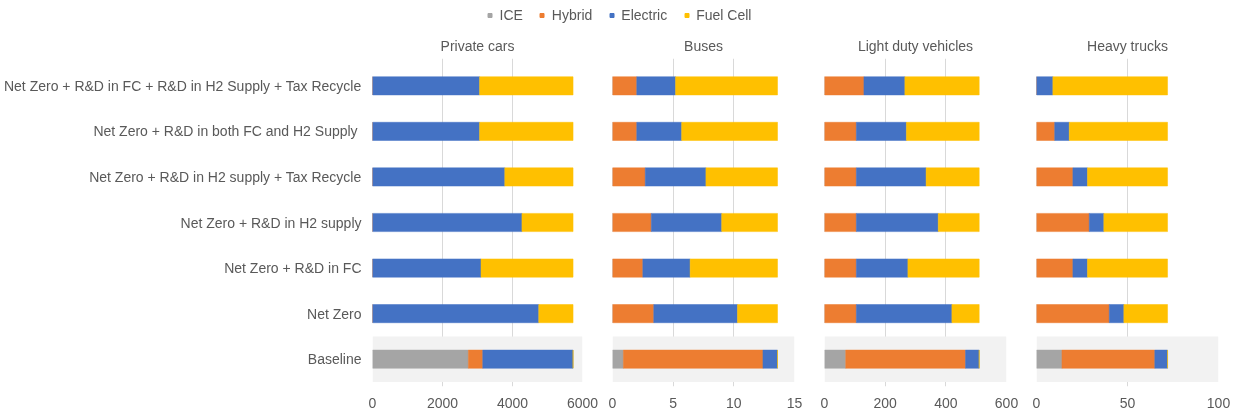 The image size is (1248, 418). Describe the element at coordinates (673, 402) in the screenshot. I see `x-tick-label: 5` at that location.